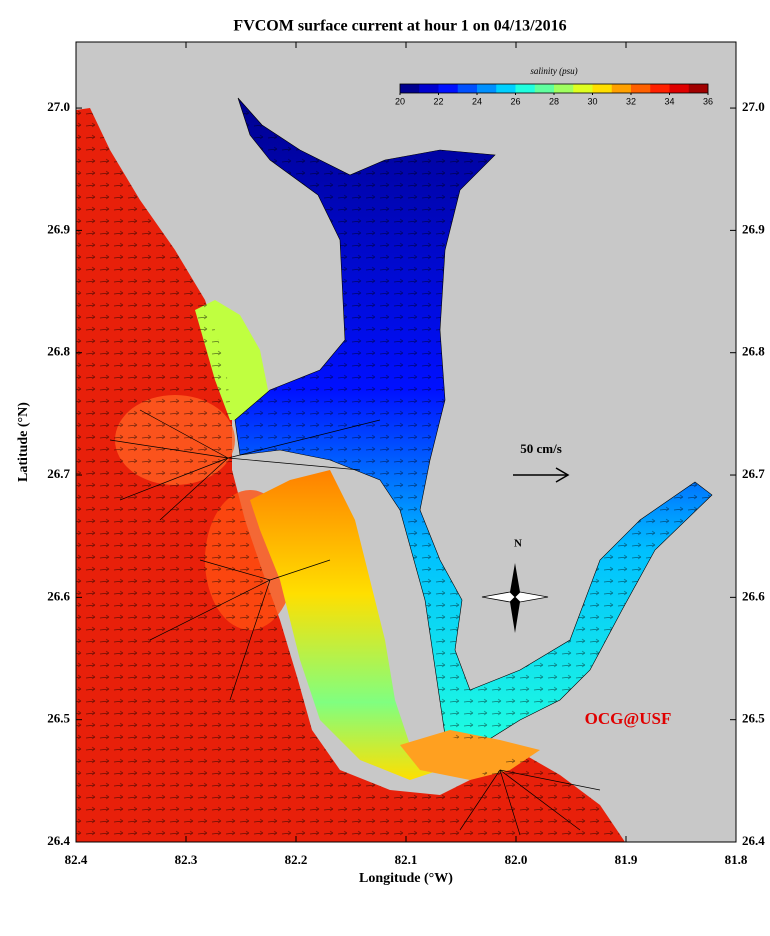  What do you see at coordinates (592, 101) in the screenshot?
I see `colorbar-tick-label: 30` at bounding box center [592, 101].